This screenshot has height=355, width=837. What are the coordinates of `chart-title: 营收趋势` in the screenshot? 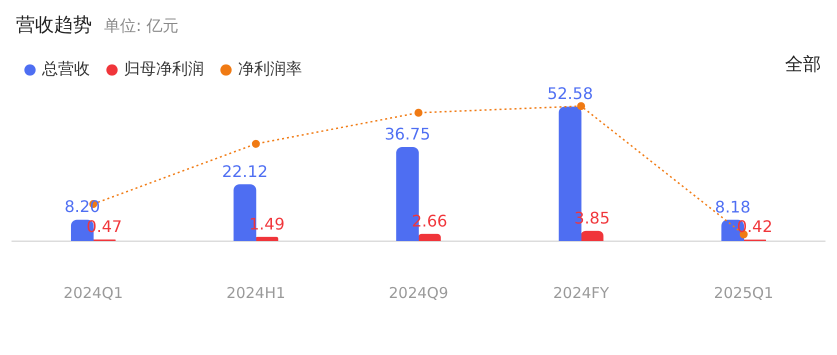 It's located at (54, 25).